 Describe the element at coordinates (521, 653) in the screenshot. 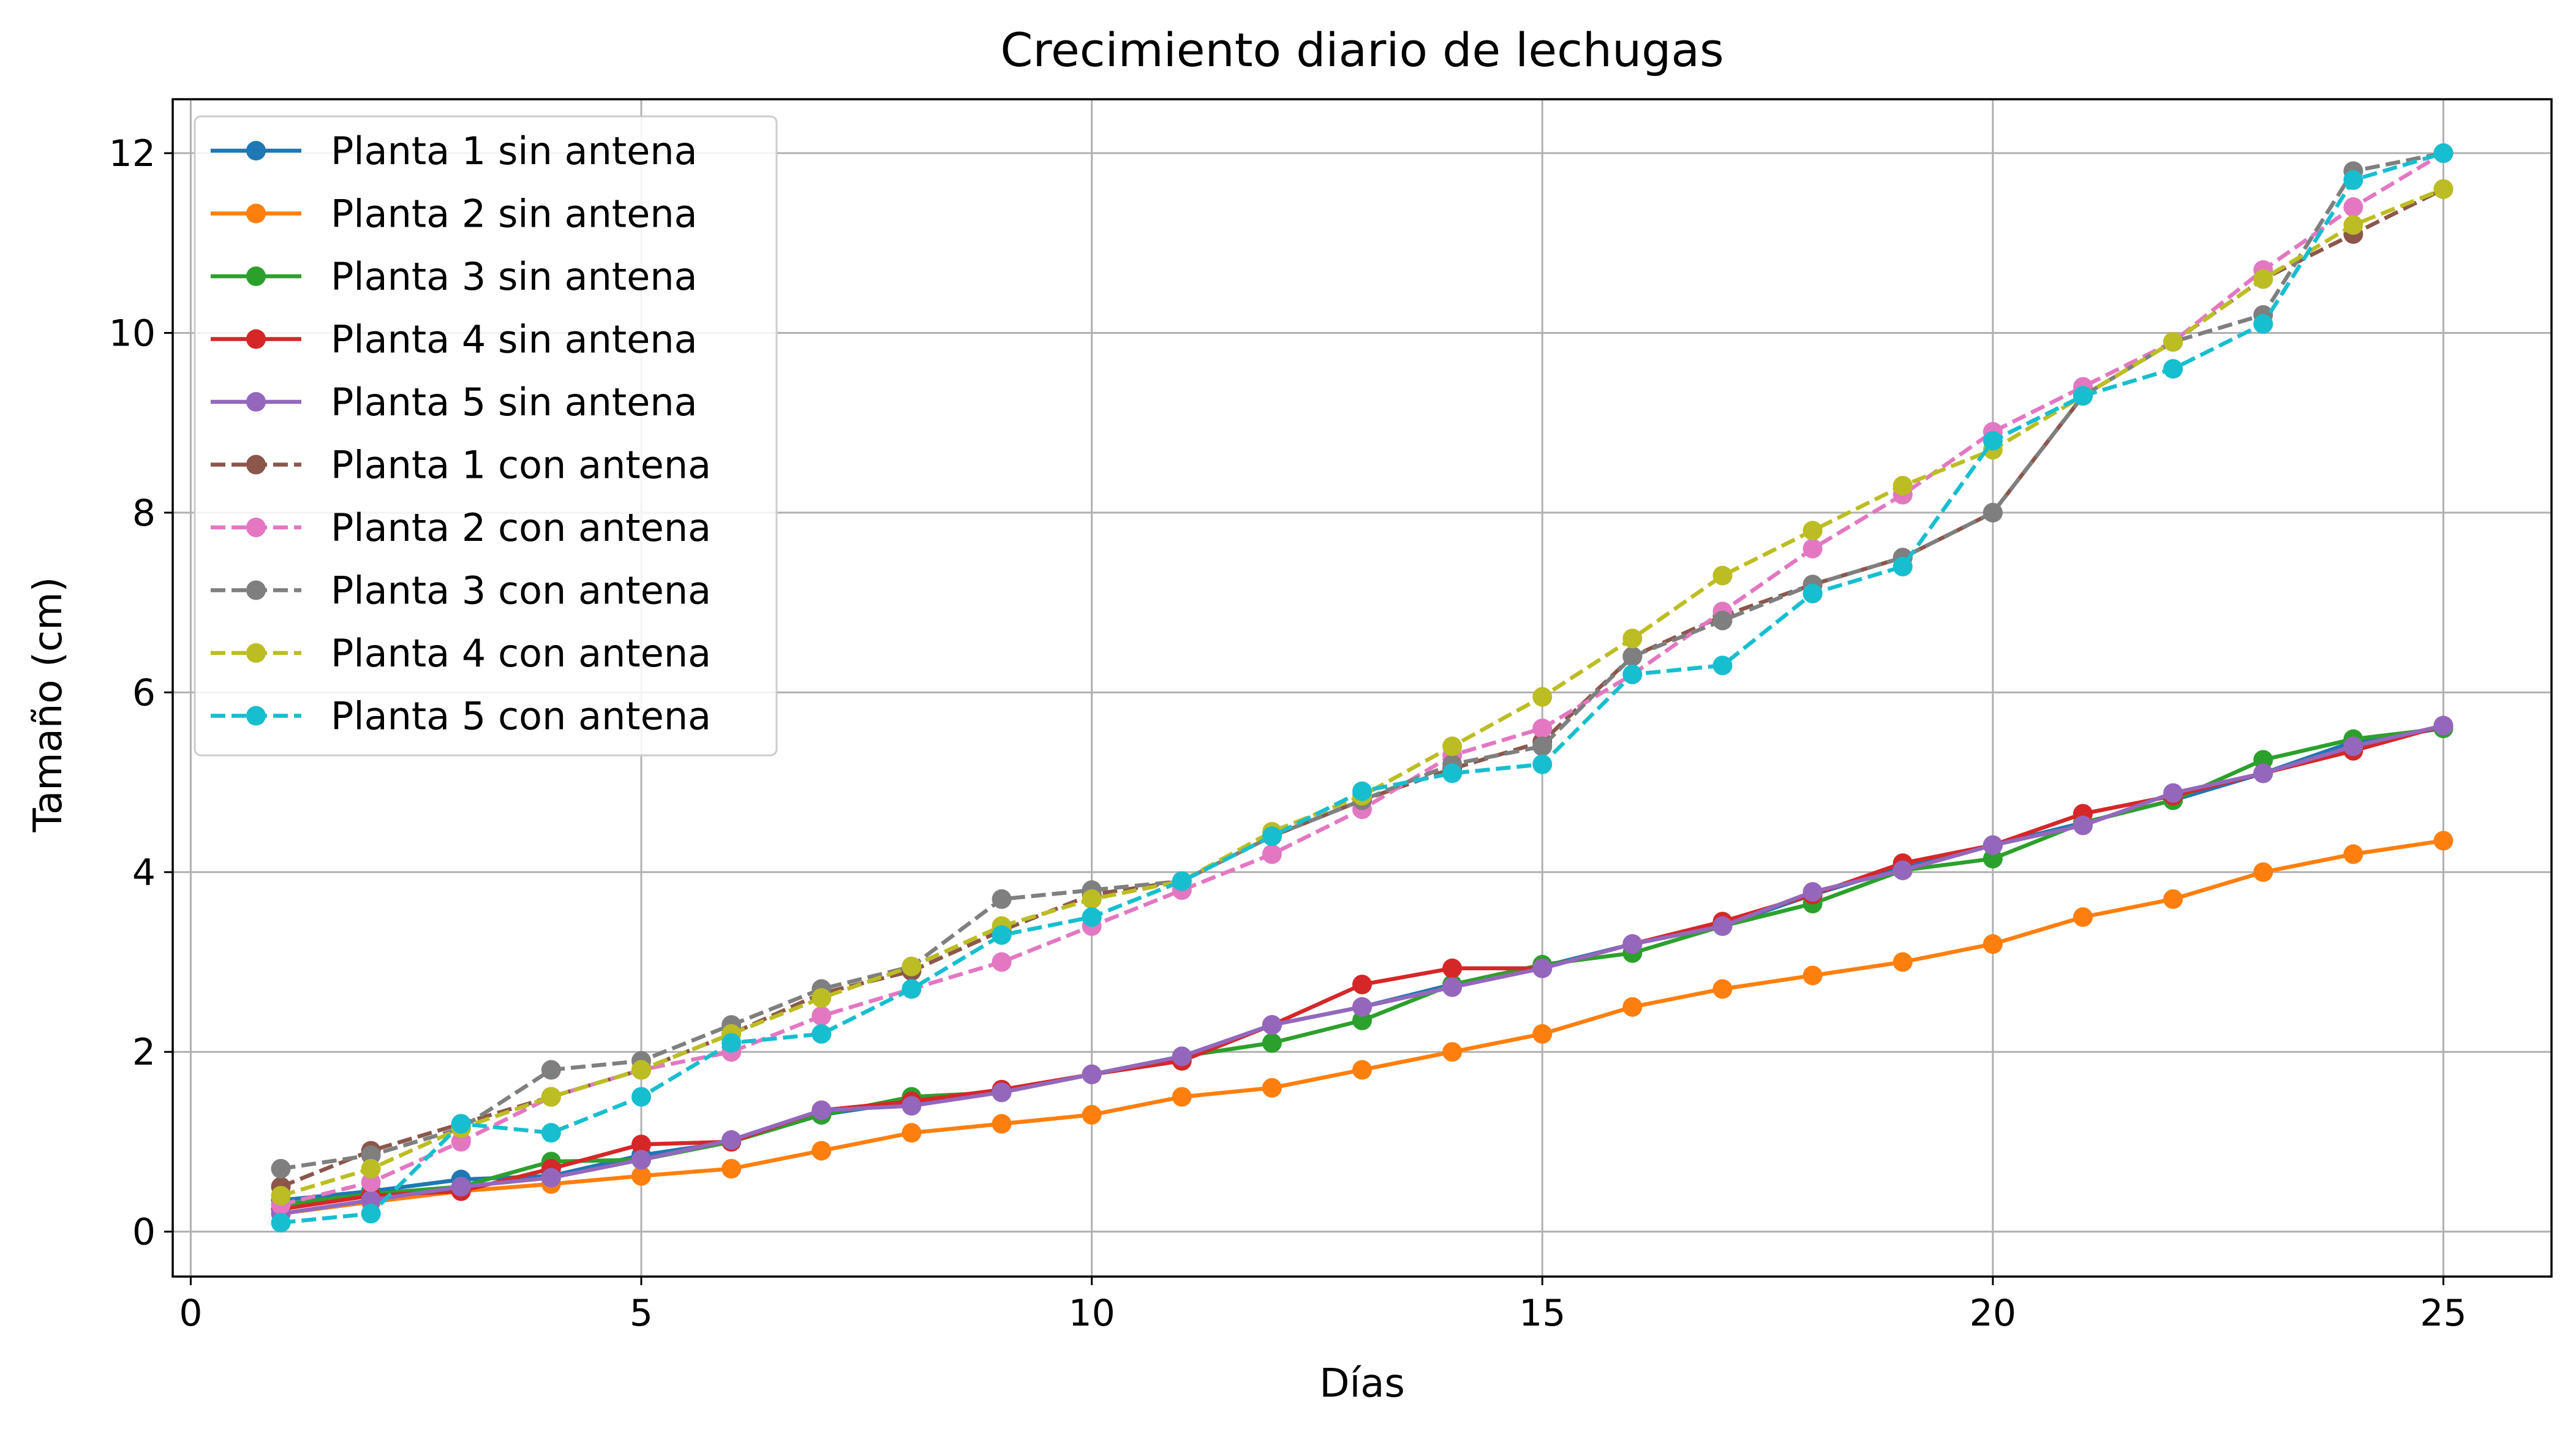

I see `legend-label: Planta 4 con antena` at that location.